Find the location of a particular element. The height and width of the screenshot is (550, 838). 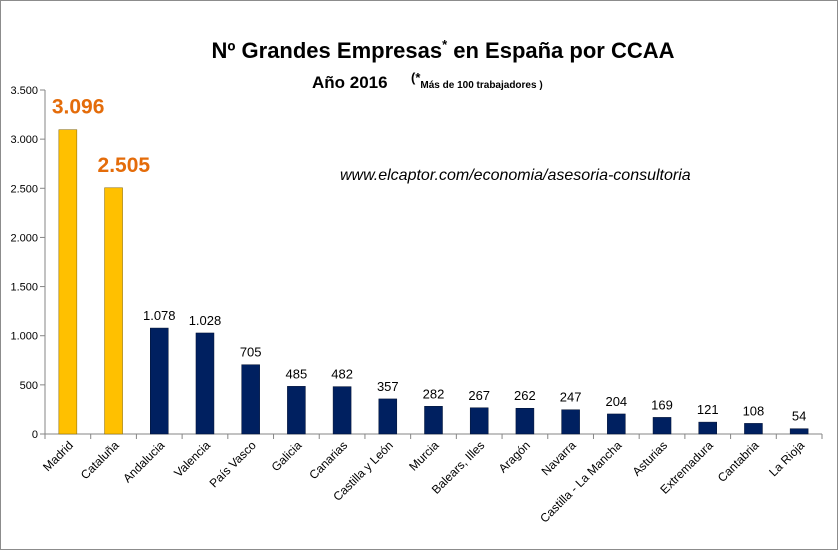

data-label: 485 is located at coordinates (297, 373).